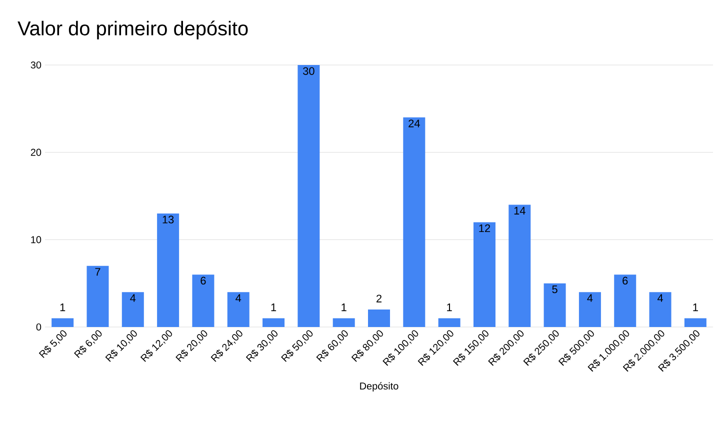 The height and width of the screenshot is (437, 720). Describe the element at coordinates (308, 71) in the screenshot. I see `data-label: 30` at that location.